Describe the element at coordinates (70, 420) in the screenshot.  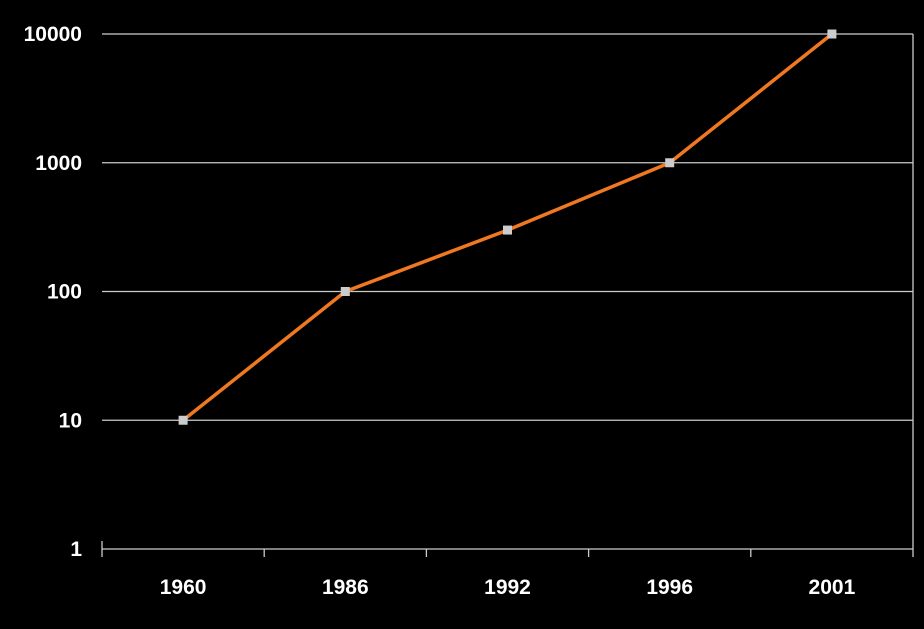
I see `y-tick-label-10: 10` at that location.